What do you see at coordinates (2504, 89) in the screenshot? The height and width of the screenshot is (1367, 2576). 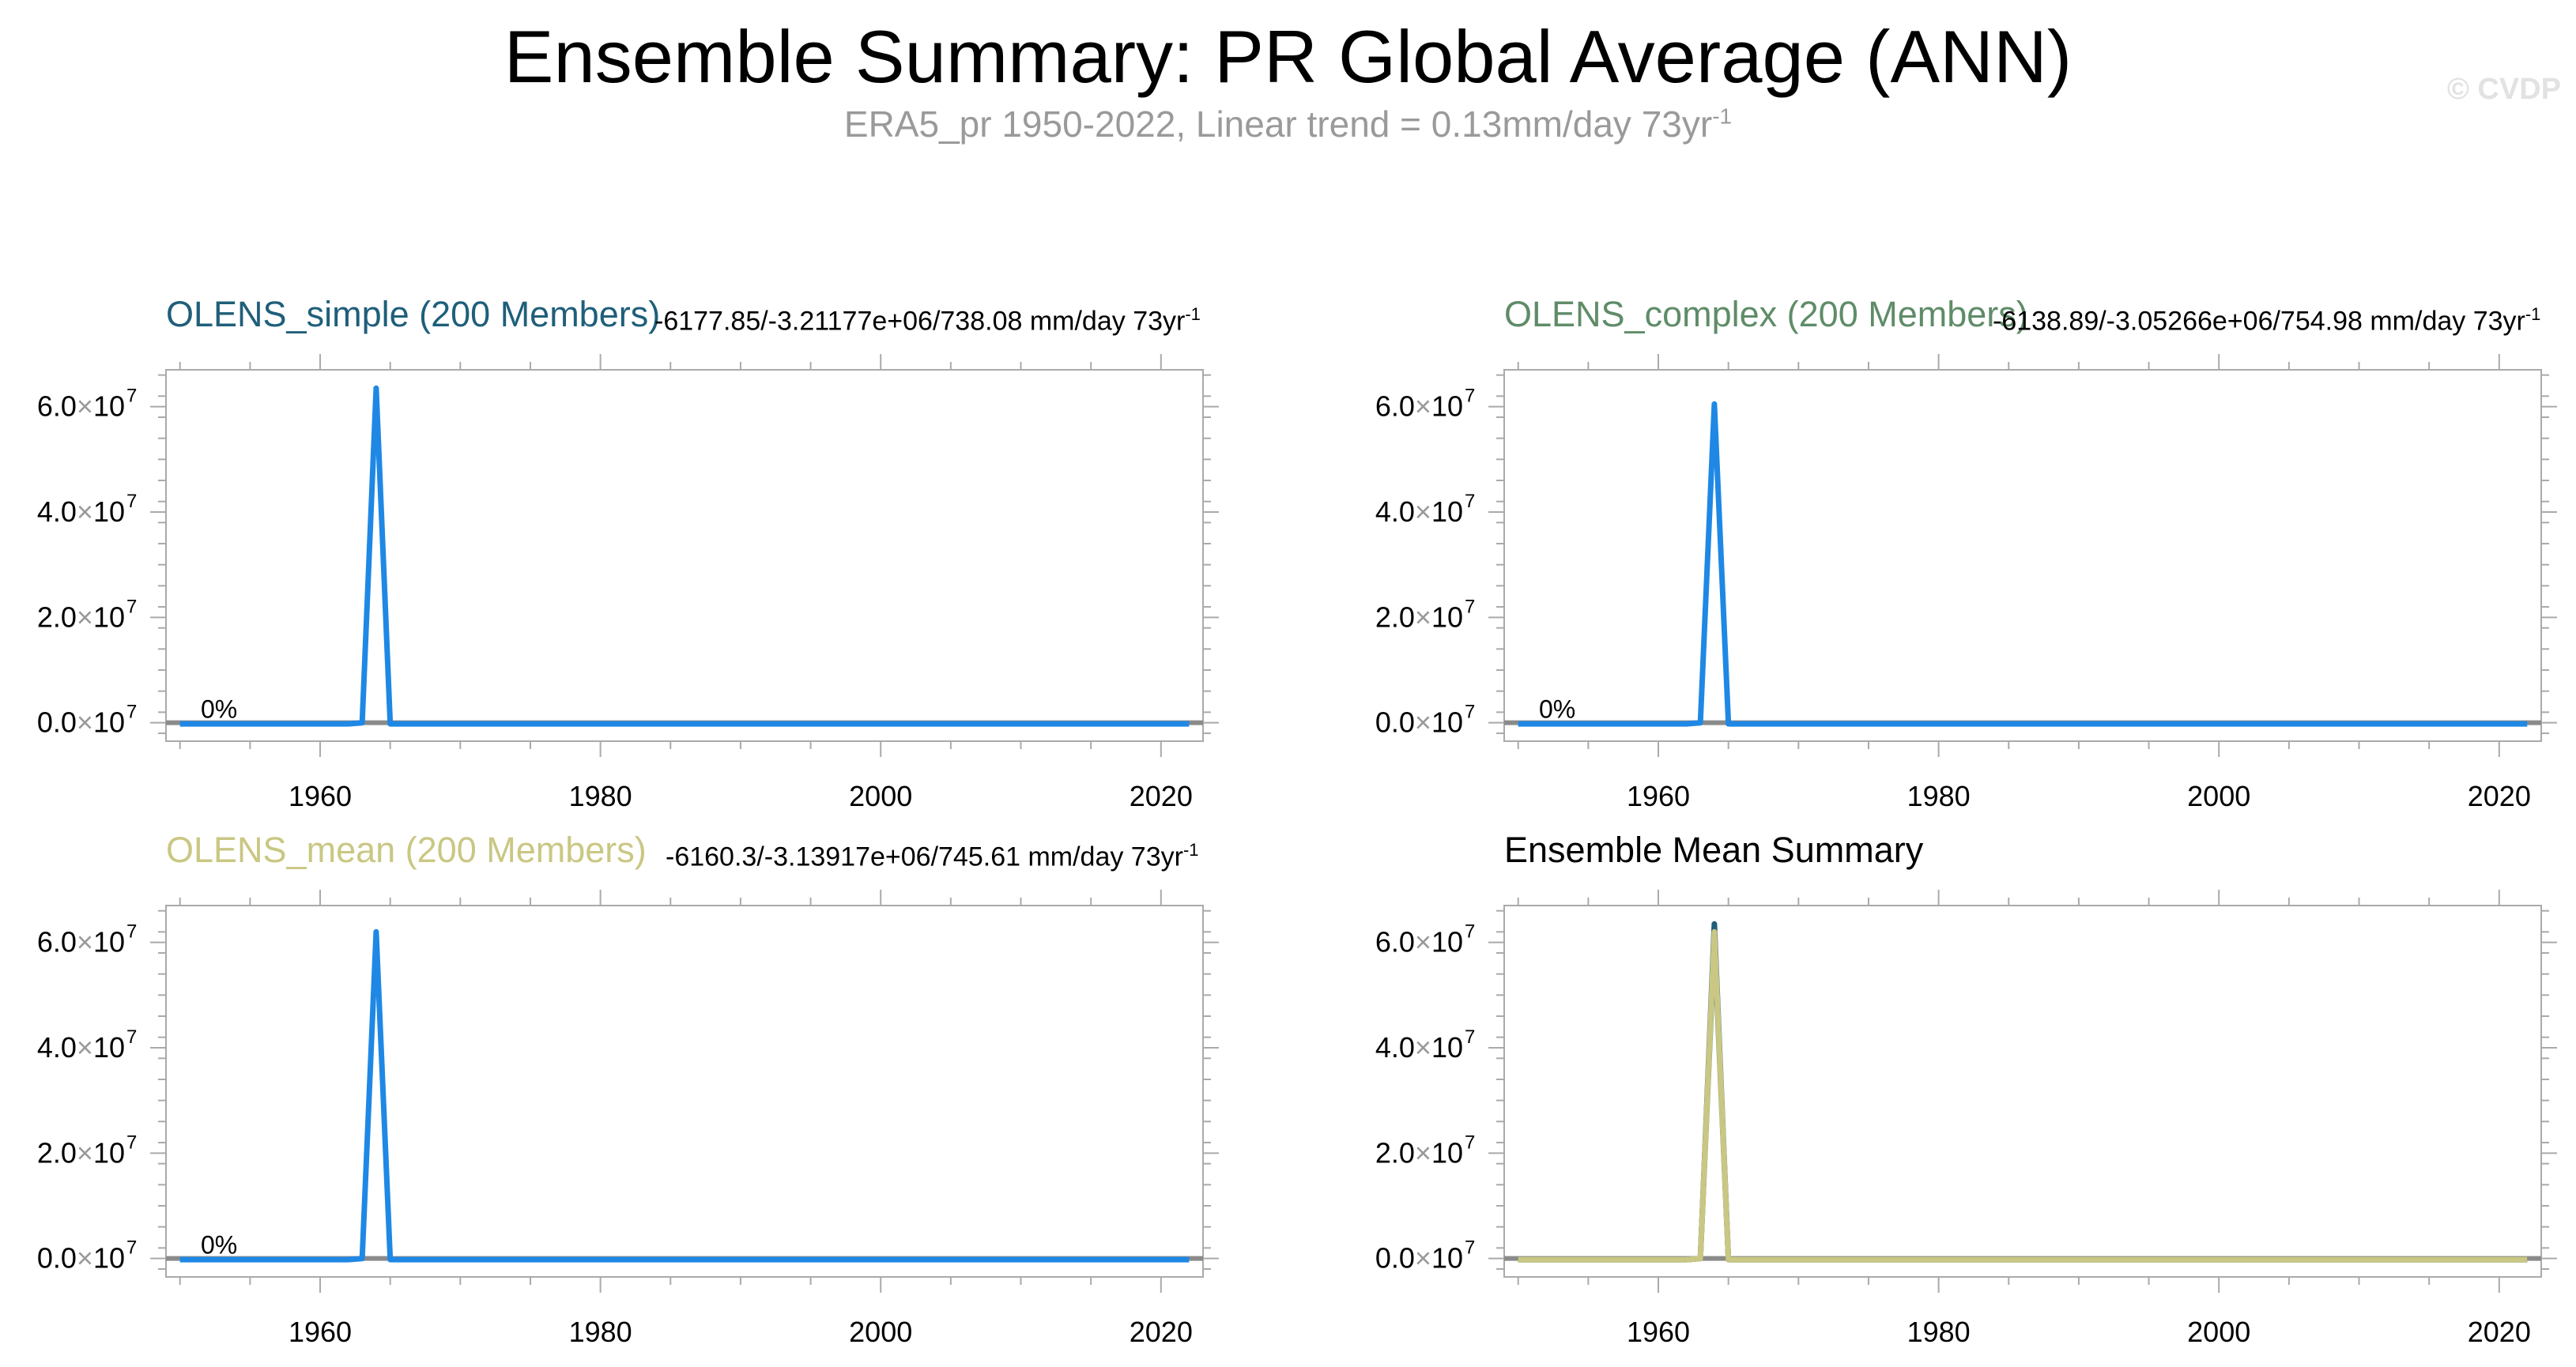 I see `cvdp-watermark: © CVDP` at bounding box center [2504, 89].